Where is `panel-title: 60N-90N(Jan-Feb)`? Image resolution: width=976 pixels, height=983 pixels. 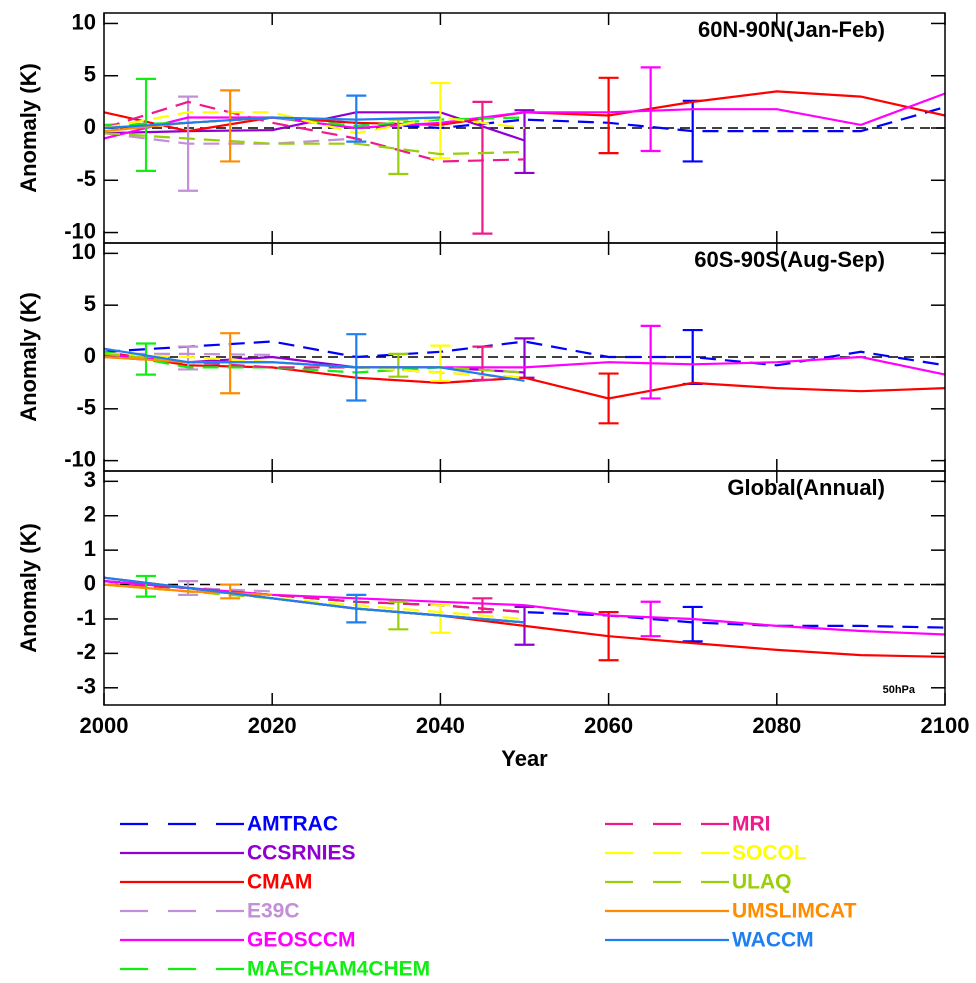
panel-title: 60N-90N(Jan-Feb) is located at coordinates (791, 29).